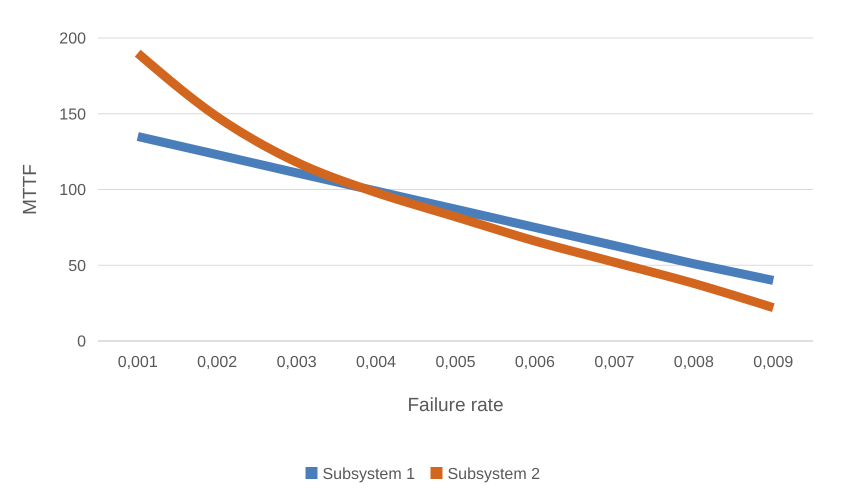  What do you see at coordinates (30, 189) in the screenshot?
I see `y-axis-title: MTTF` at bounding box center [30, 189].